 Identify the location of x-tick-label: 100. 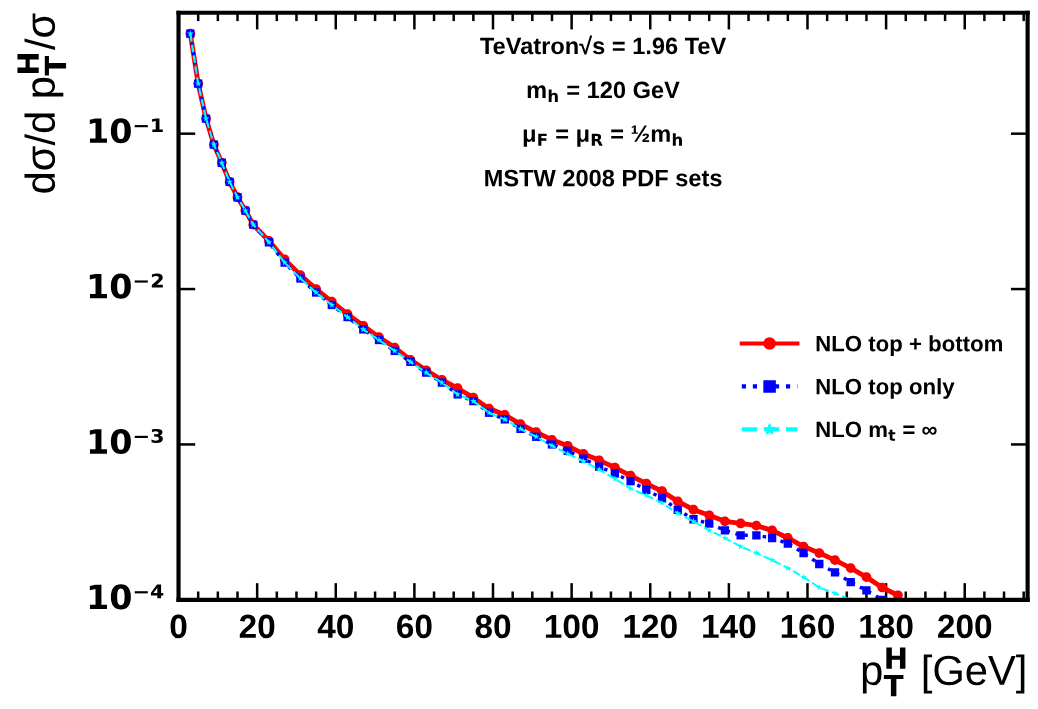
(572, 626).